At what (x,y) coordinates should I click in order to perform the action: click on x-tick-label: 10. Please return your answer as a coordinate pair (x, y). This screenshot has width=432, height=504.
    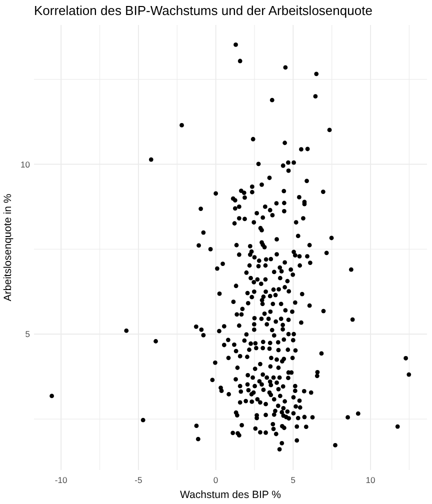
    Looking at the image, I should click on (371, 480).